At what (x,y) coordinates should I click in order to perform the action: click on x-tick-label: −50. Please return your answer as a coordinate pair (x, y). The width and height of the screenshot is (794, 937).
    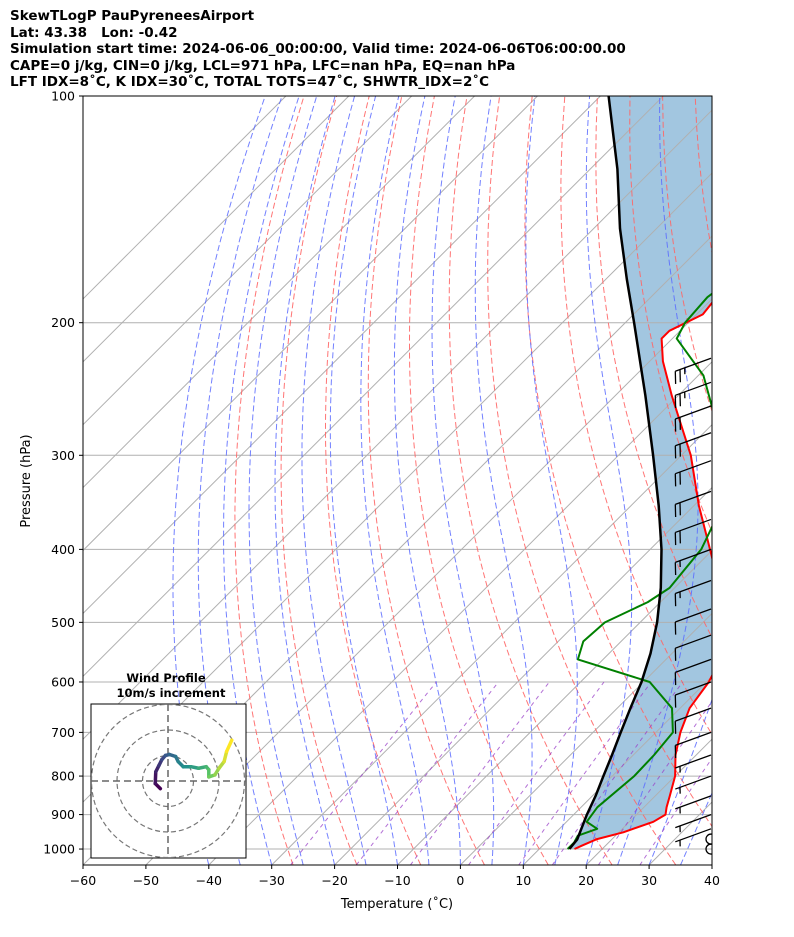
    Looking at the image, I should click on (146, 880).